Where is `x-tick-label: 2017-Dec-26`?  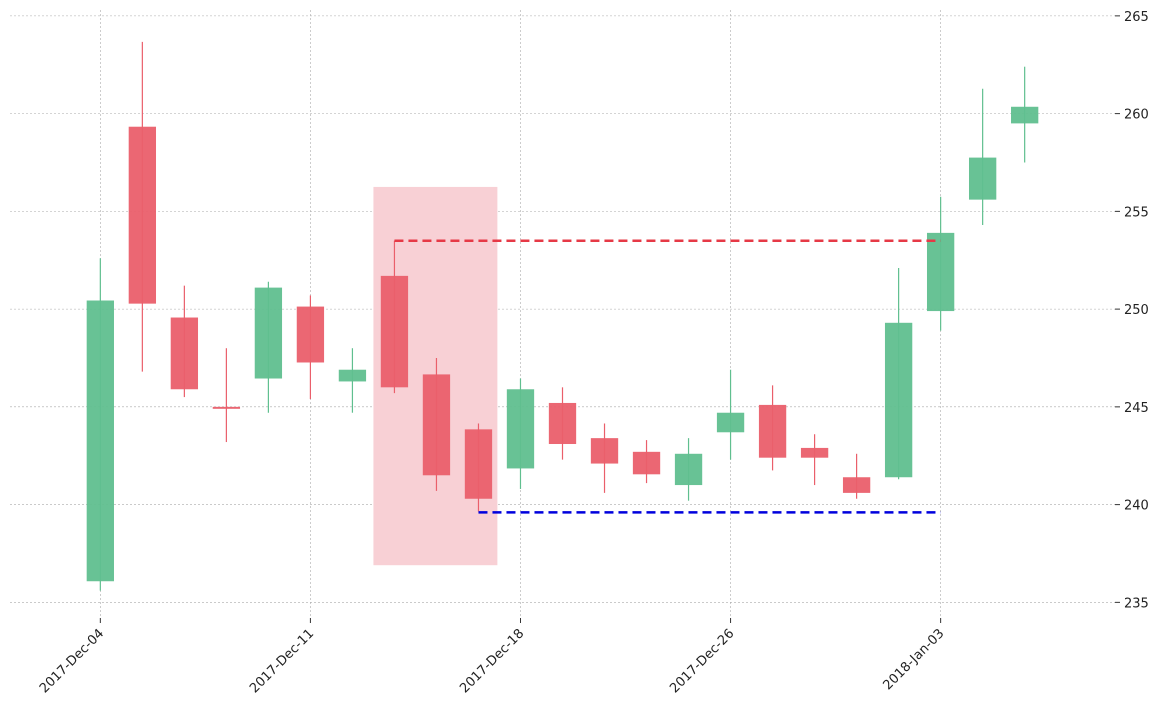
x-tick-label: 2017-Dec-26 is located at coordinates (702, 661).